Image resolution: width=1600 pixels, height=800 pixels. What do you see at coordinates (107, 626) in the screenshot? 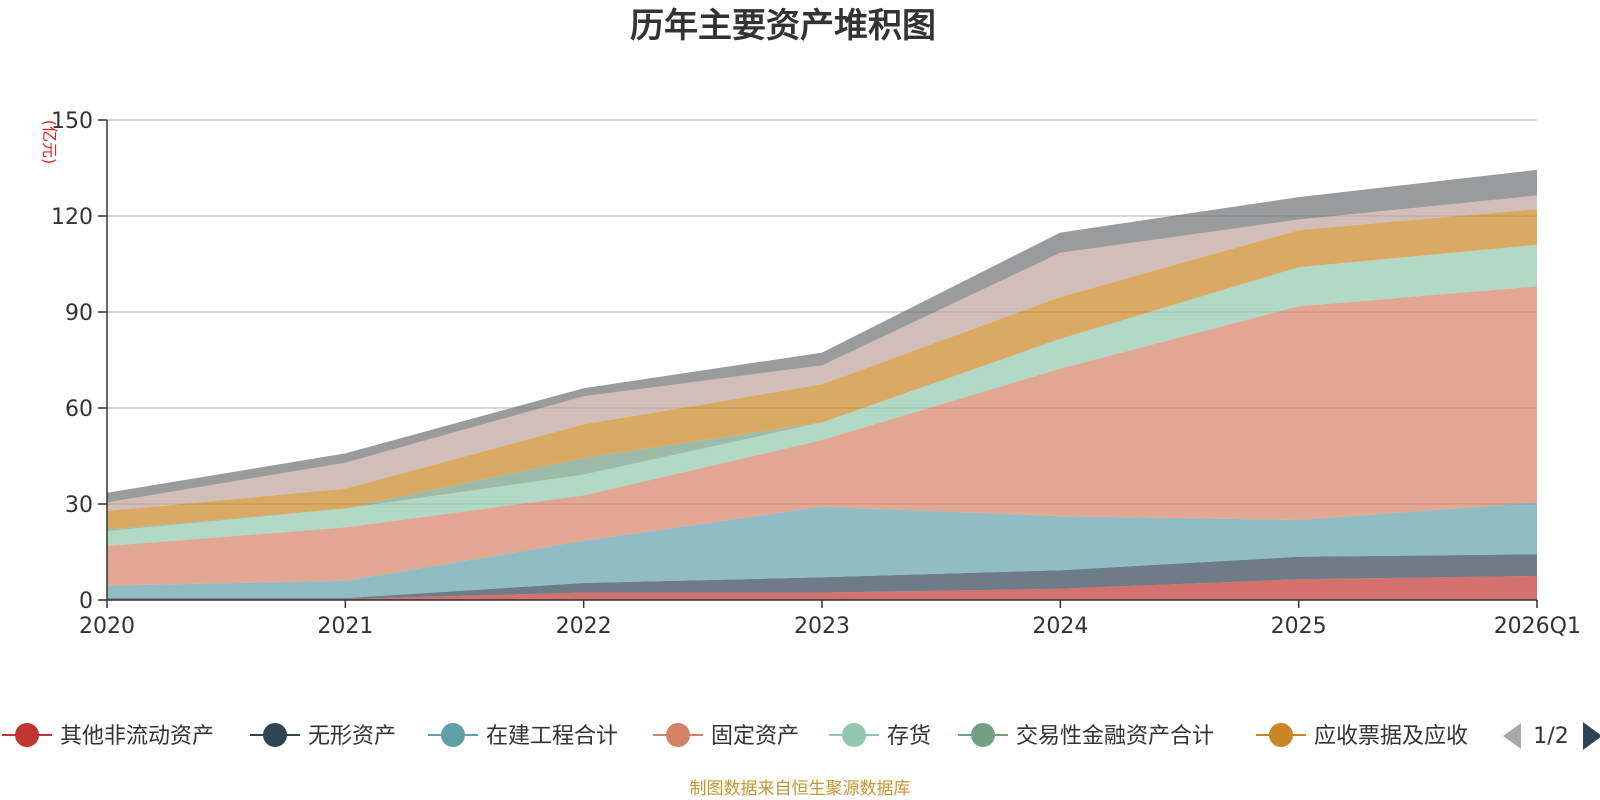
I see `x-tick-label: 2020` at bounding box center [107, 626].